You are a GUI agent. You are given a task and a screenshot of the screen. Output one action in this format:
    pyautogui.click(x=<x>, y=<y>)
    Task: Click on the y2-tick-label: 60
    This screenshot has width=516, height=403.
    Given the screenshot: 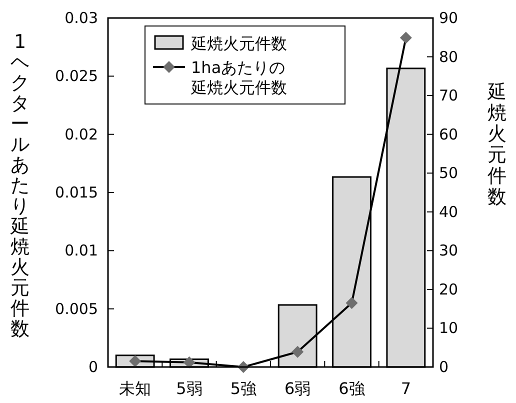 What is the action you would take?
    pyautogui.click(x=448, y=134)
    